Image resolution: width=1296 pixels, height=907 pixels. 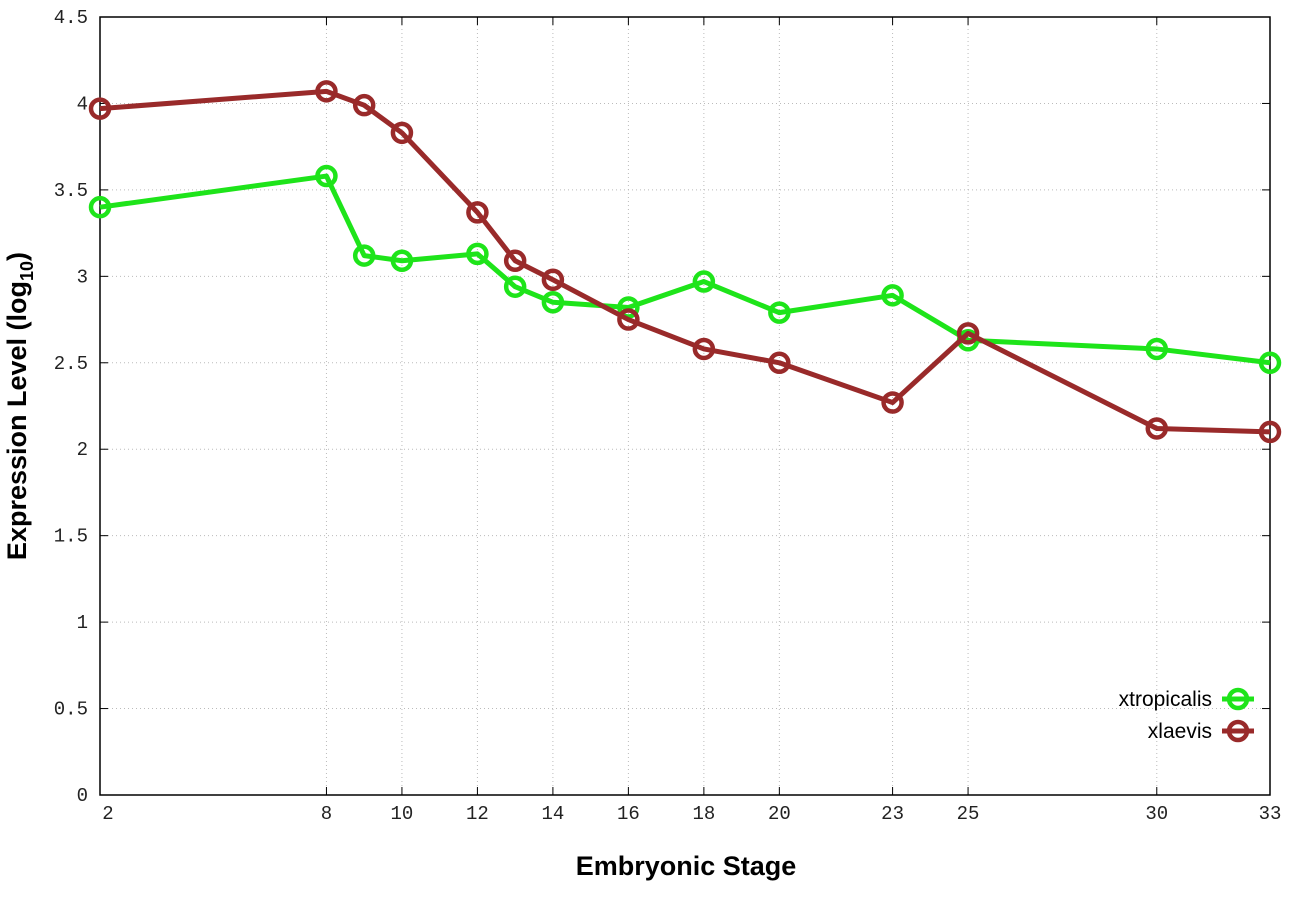 I want to click on y-tick-label: 3.5, so click(x=71, y=191).